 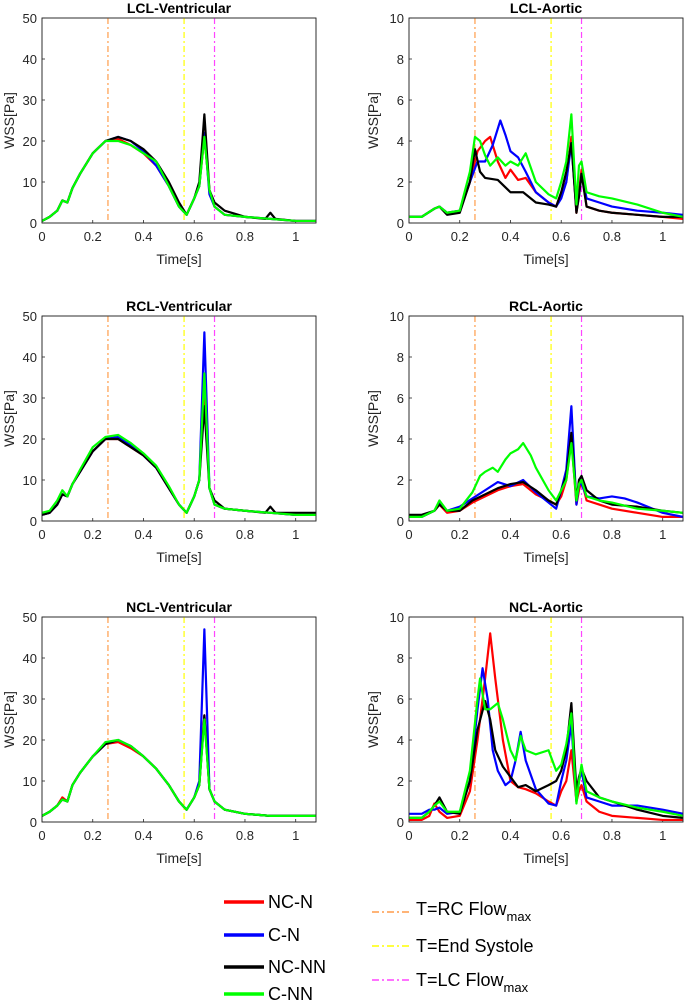 I want to click on axes-frame-ncl-aortic, so click(x=546, y=719).